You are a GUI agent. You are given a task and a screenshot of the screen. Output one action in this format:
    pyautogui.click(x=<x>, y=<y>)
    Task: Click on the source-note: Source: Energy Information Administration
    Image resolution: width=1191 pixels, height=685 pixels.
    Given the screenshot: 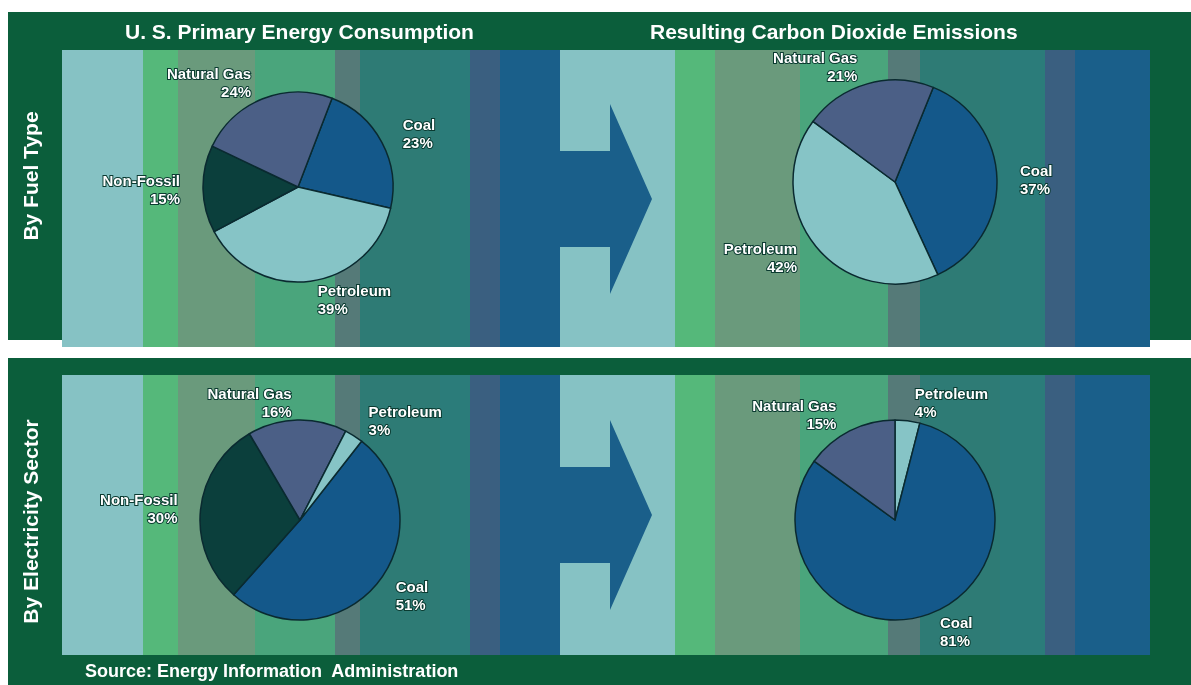 What is the action you would take?
    pyautogui.click(x=272, y=671)
    